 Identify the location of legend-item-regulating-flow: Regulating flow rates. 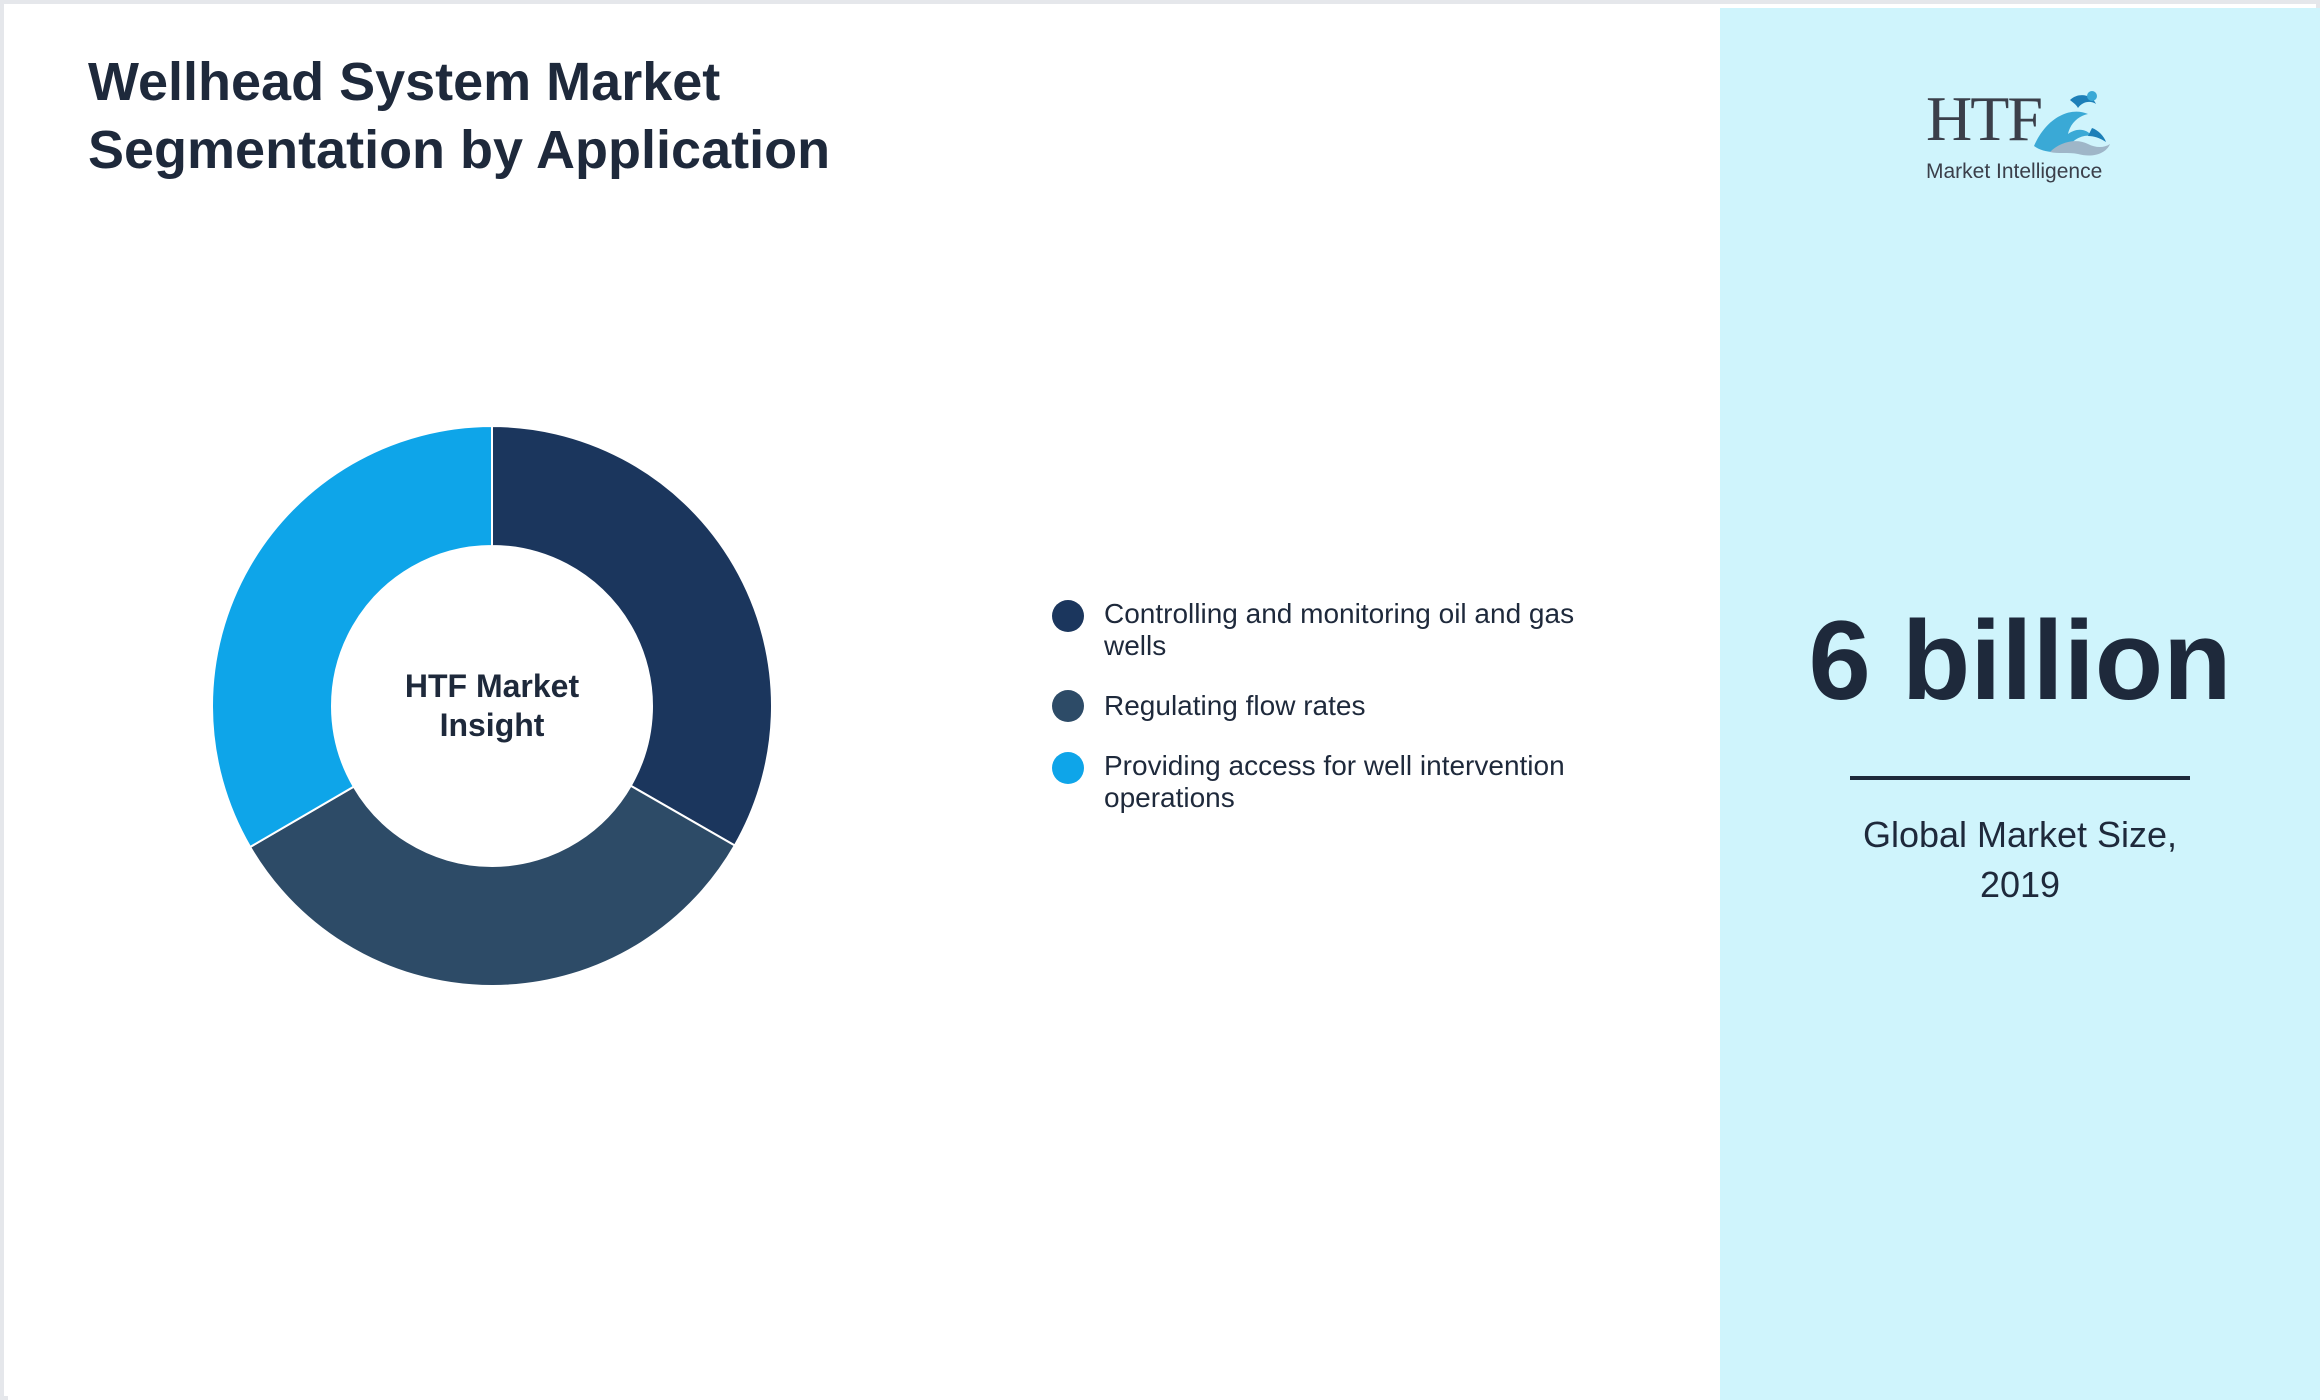
(1328, 706).